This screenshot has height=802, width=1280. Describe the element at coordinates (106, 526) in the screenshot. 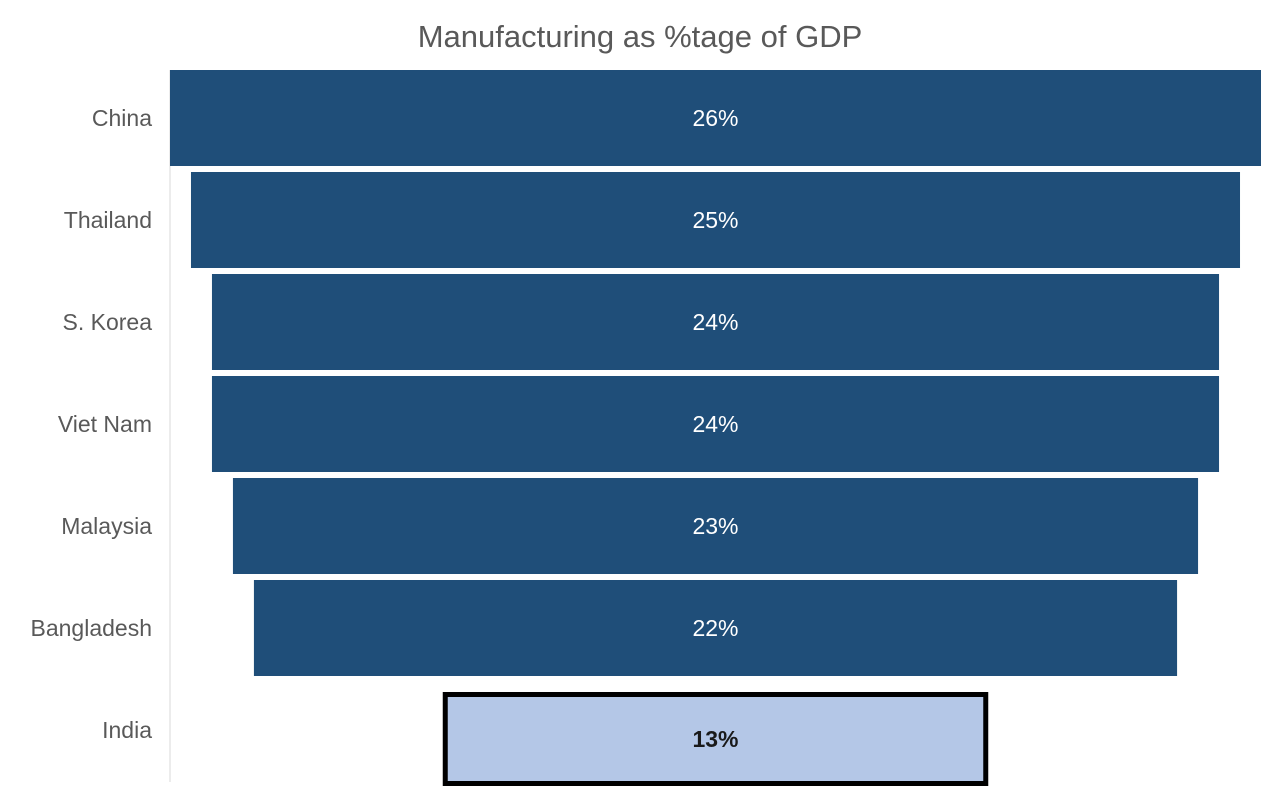

I see `category-label: Malaysia` at that location.